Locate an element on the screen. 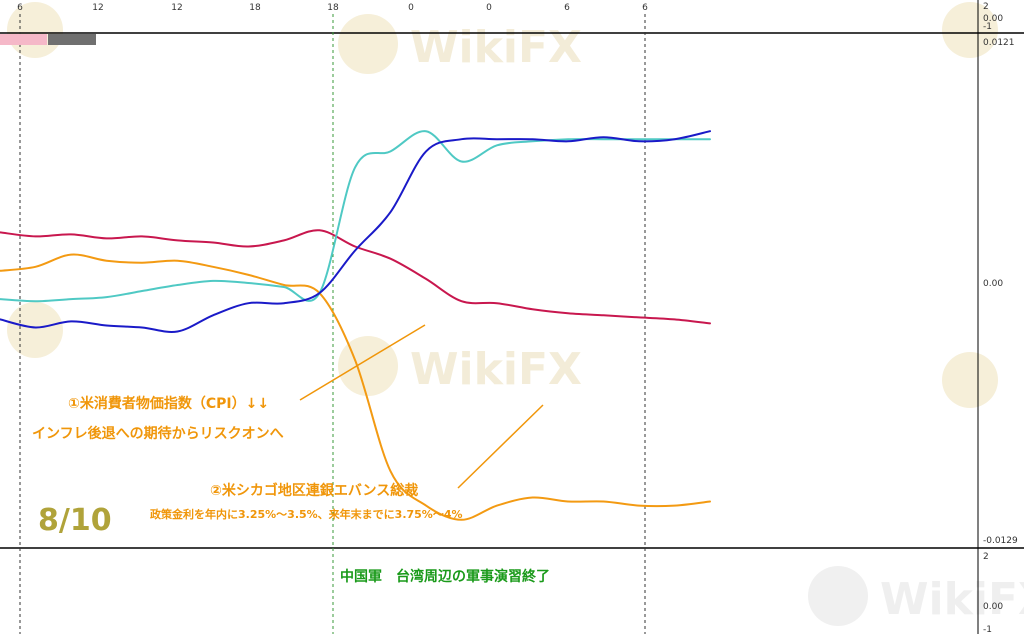  right-axis-label: 0.0121 is located at coordinates (999, 43).